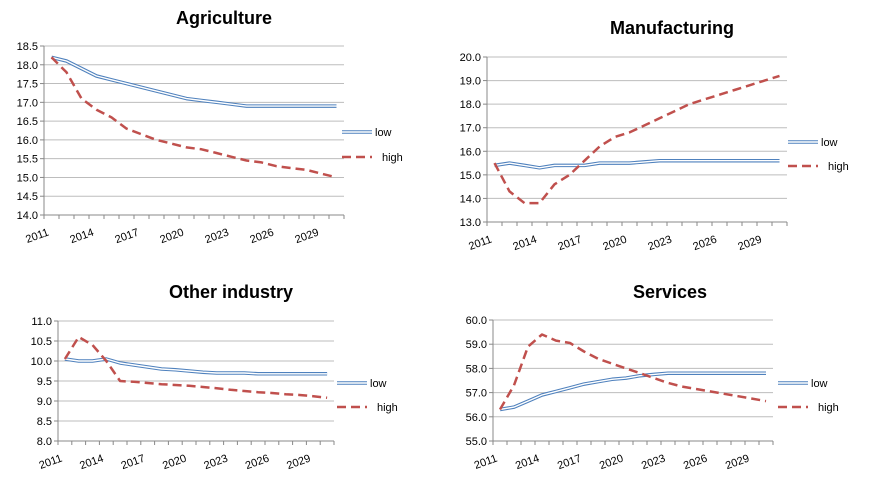 The width and height of the screenshot is (881, 477). What do you see at coordinates (470, 58) in the screenshot?
I see `y-tick-label: 20.0` at bounding box center [470, 58].